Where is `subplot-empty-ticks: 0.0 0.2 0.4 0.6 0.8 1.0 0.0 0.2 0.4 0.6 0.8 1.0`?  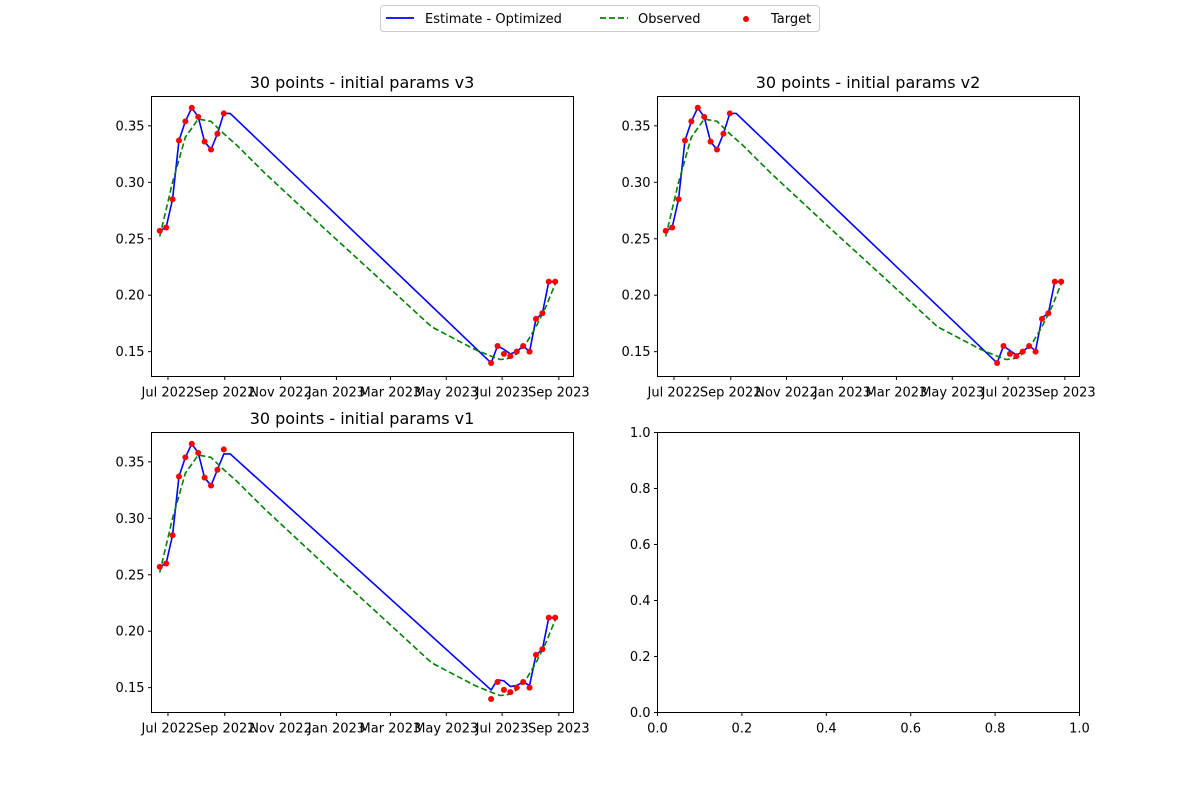
subplot-empty-ticks: 0.0 0.2 0.4 0.6 0.8 1.0 0.0 0.2 0.4 0.6 0.8 1.0 is located at coordinates (860, 581).